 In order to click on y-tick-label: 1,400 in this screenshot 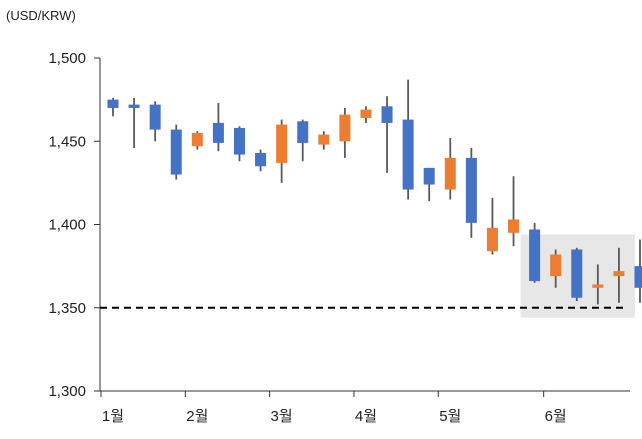, I will do `click(67, 225)`.